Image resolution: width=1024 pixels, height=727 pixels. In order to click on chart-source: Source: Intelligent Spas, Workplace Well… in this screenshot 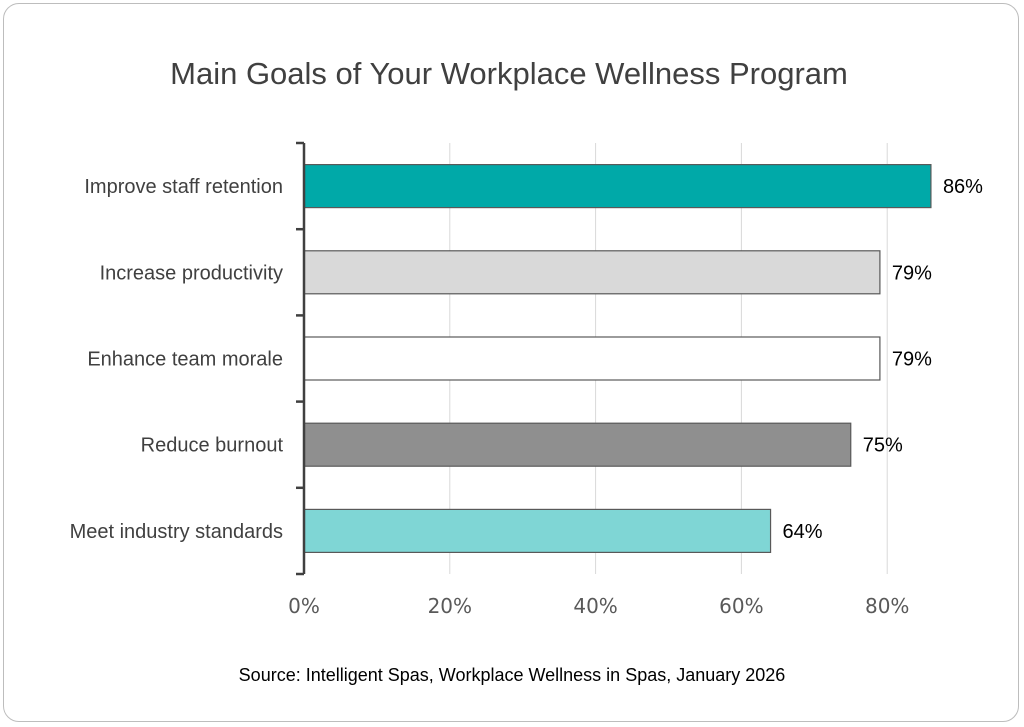, I will do `click(512, 675)`.